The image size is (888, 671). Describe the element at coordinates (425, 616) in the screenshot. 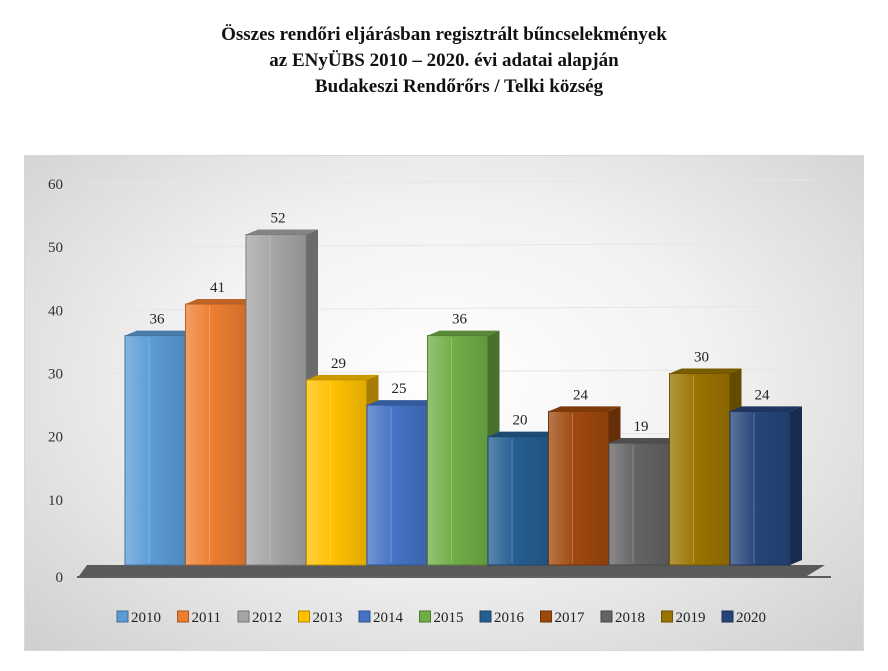

I see `legend-swatch-2015` at that location.